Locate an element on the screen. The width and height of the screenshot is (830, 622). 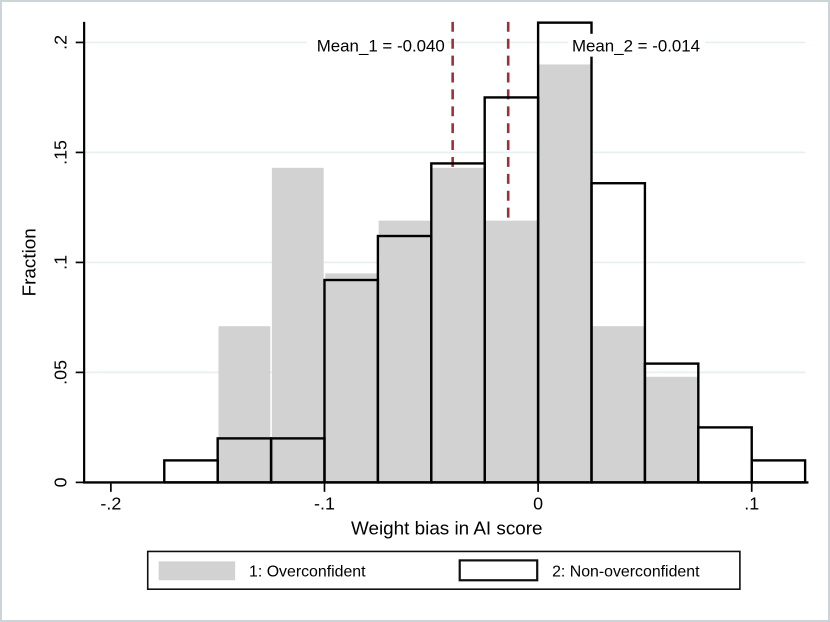
legend-swatch-non-overconfident is located at coordinates (498, 570).